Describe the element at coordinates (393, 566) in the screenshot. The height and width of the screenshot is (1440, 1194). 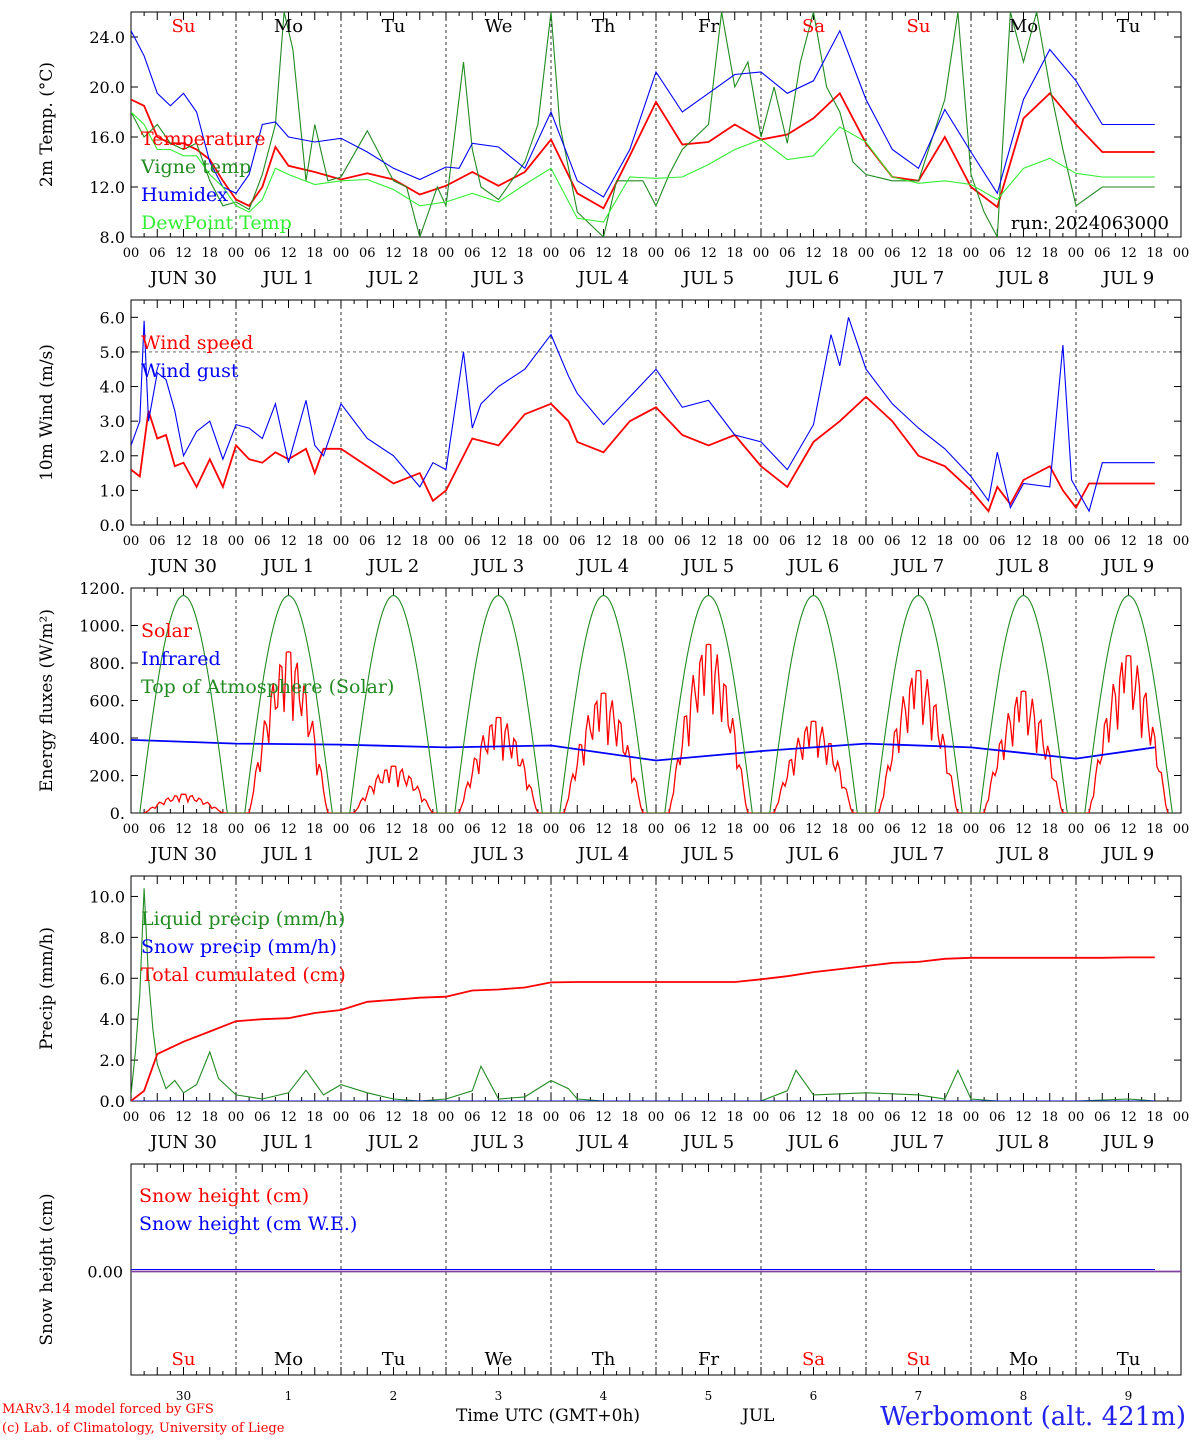
I see `date-label: JUL 2` at that location.